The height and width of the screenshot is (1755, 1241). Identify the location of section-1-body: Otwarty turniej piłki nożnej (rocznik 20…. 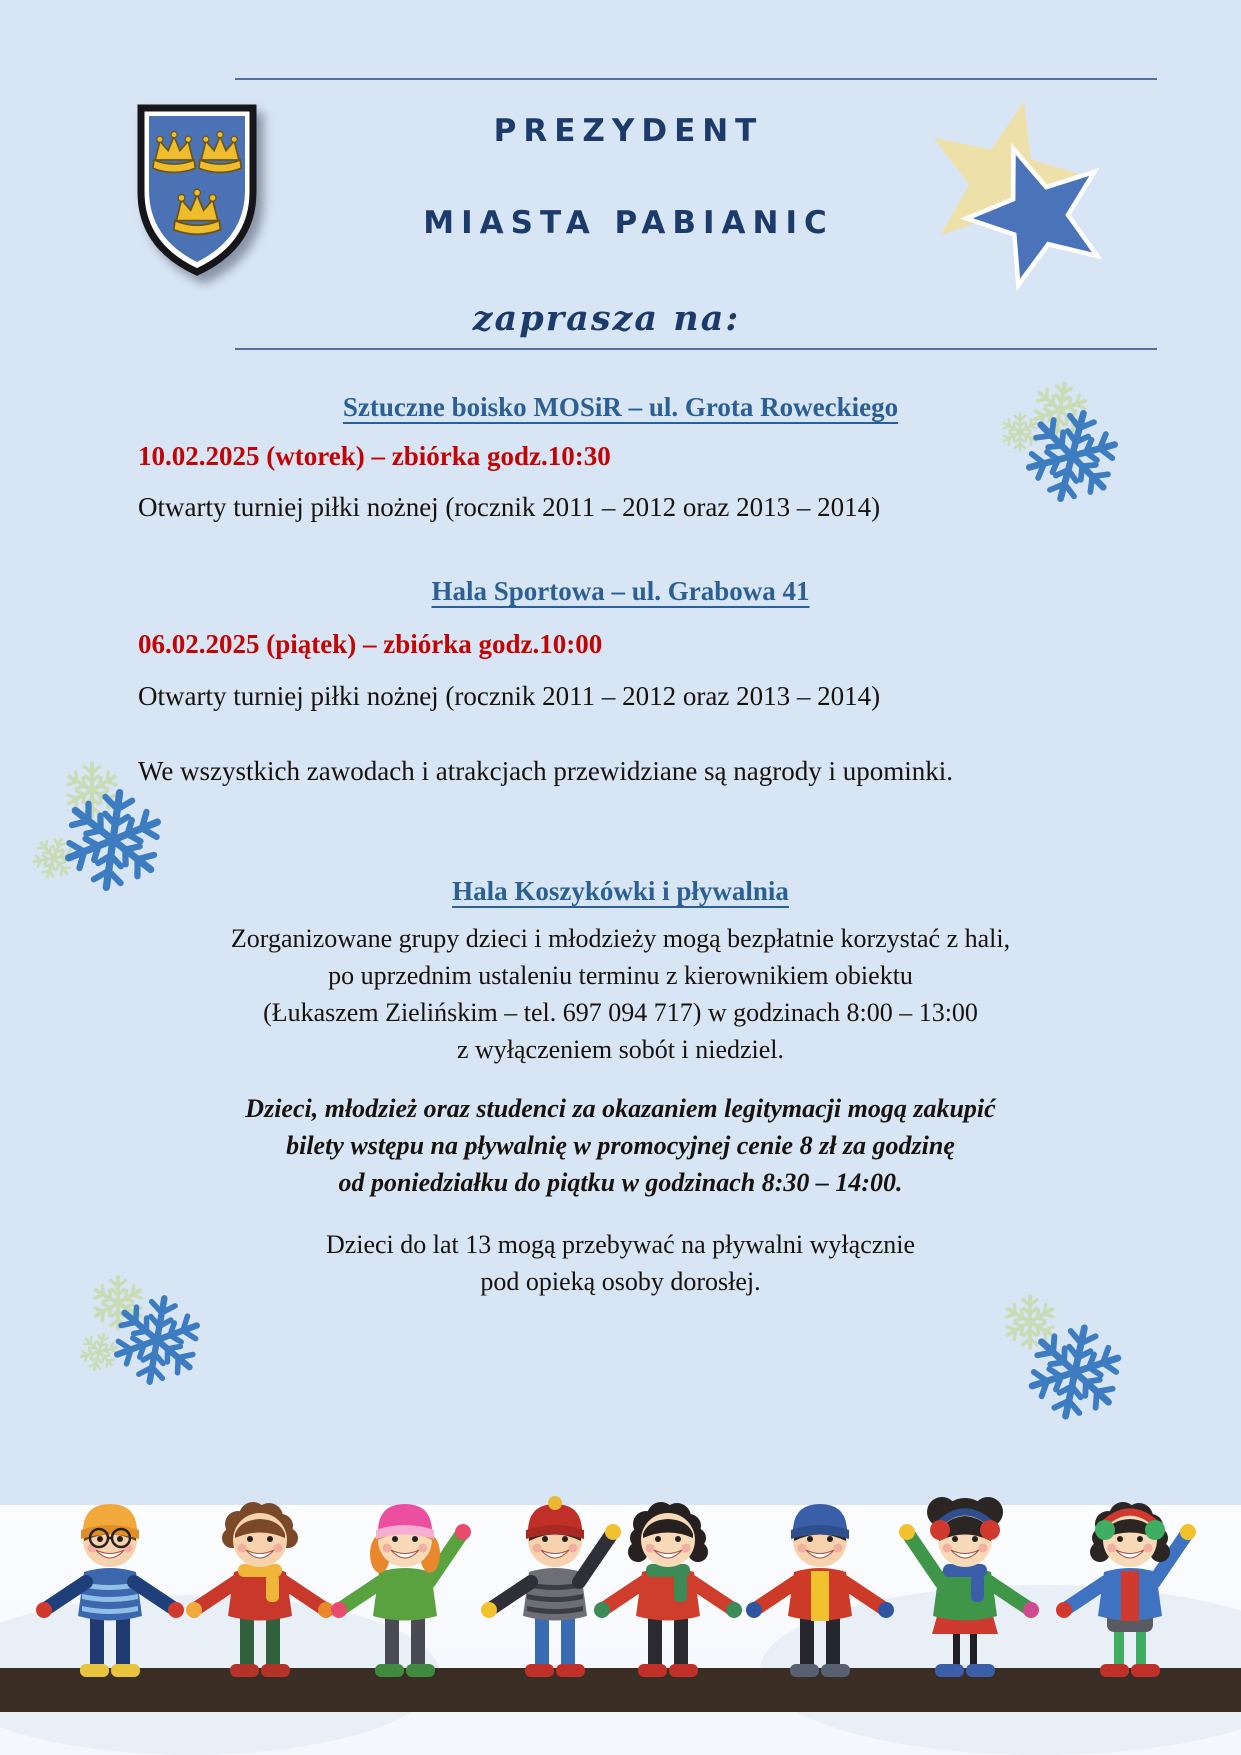
(509, 507).